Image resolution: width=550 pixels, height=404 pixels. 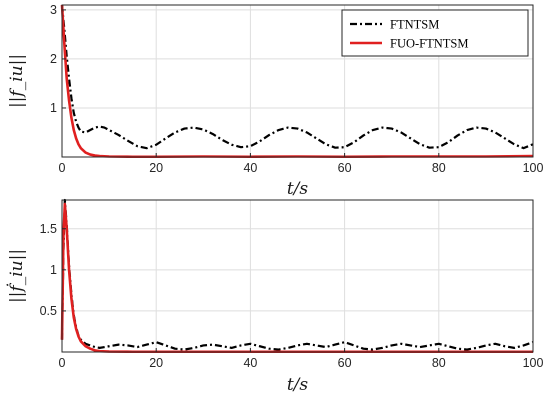 What do you see at coordinates (48, 311) in the screenshot?
I see `y-tick-label: 0.5` at bounding box center [48, 311].